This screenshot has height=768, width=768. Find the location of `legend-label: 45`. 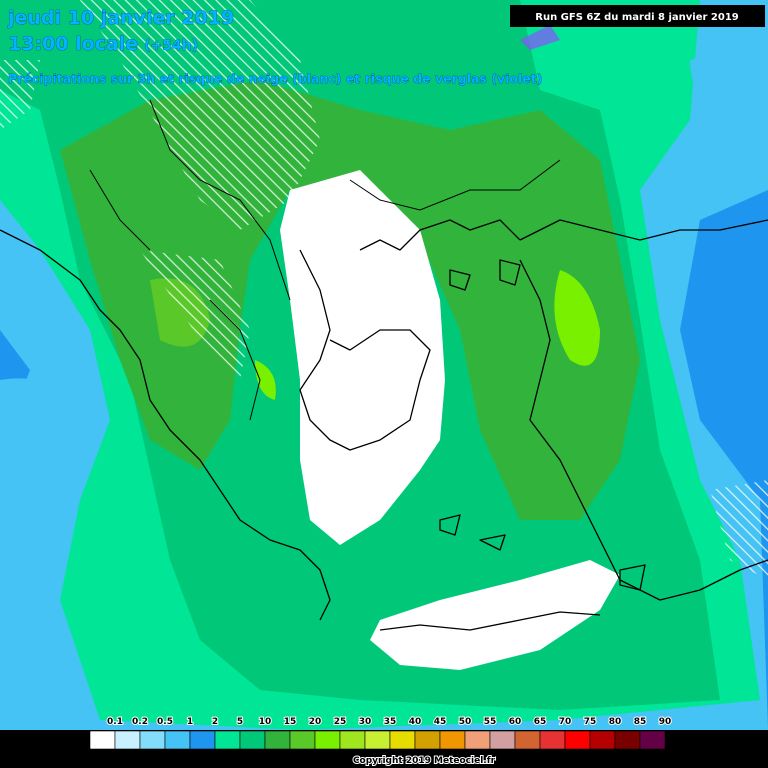

legend-label: 45 is located at coordinates (440, 722).